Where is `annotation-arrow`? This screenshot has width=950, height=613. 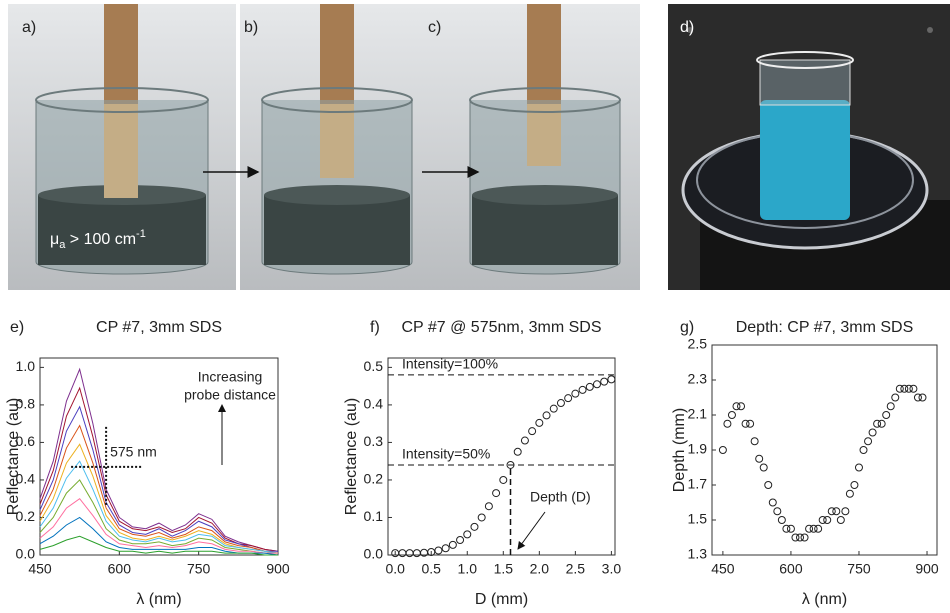 annotation-arrow is located at coordinates (531, 530).